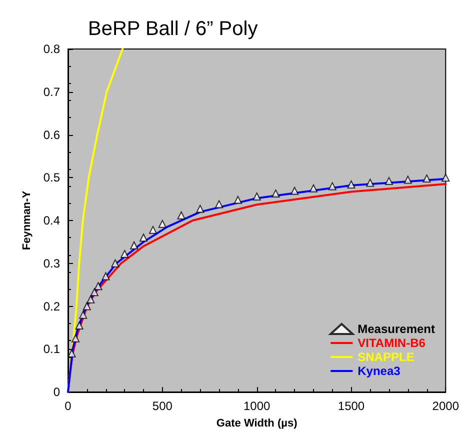  What do you see at coordinates (173, 29) in the screenshot?
I see `chart-title: BeRP Ball / 6” Poly` at bounding box center [173, 29].